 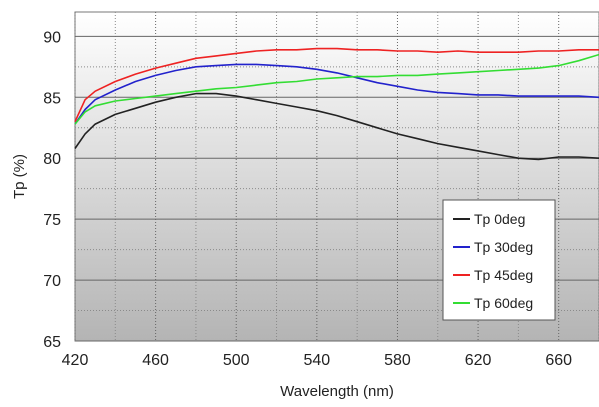 I want to click on x-axis-ticks: 420 460 500 540 580 620 660, so click(x=317, y=360).